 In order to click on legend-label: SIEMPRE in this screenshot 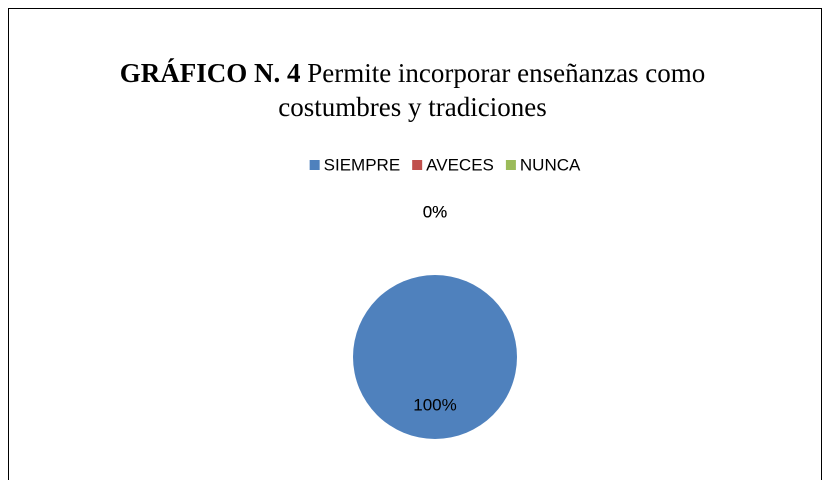, I will do `click(362, 164)`.